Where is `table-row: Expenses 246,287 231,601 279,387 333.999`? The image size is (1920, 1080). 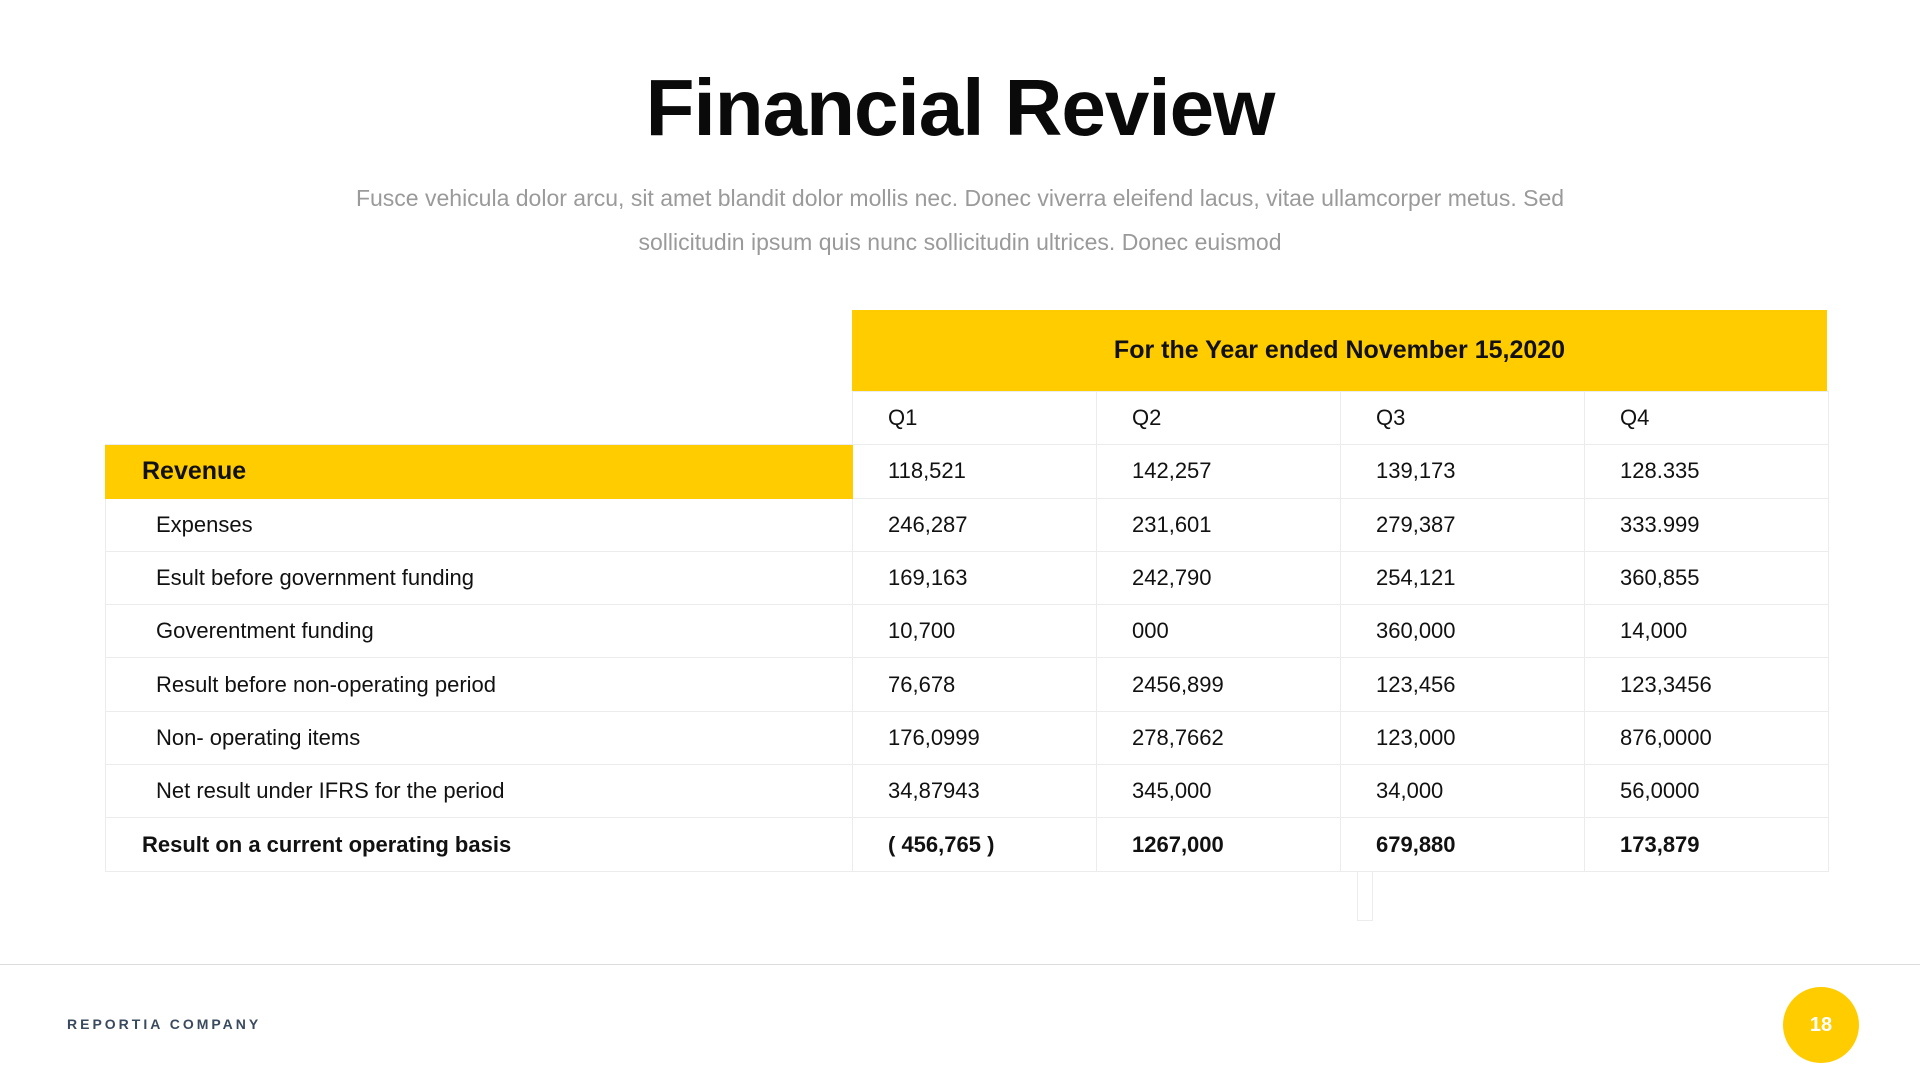
table-row: Expenses 246,287 231,601 279,387 333.999 is located at coordinates (967, 524).